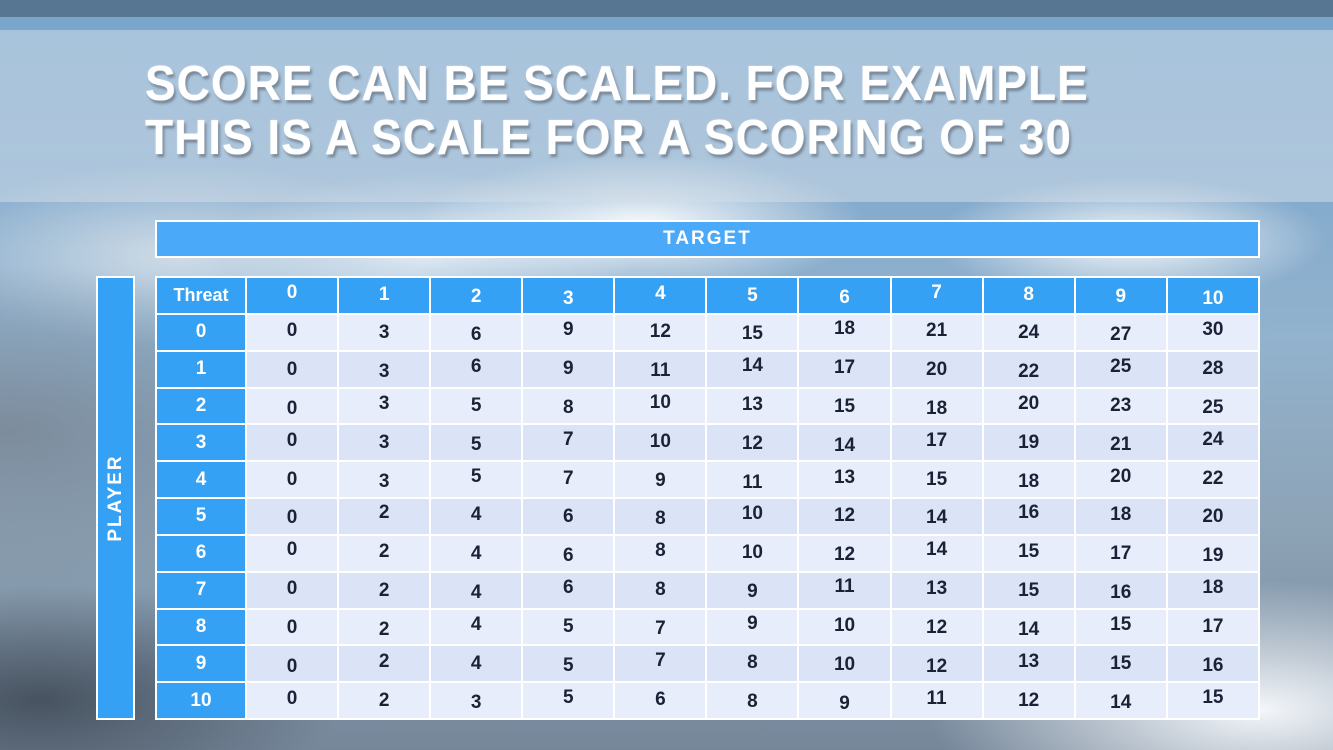 This screenshot has width=1333, height=750. I want to click on table-row-player-10: 10 0 2 3 5 6 8 9 11 12 14 15, so click(707, 700).